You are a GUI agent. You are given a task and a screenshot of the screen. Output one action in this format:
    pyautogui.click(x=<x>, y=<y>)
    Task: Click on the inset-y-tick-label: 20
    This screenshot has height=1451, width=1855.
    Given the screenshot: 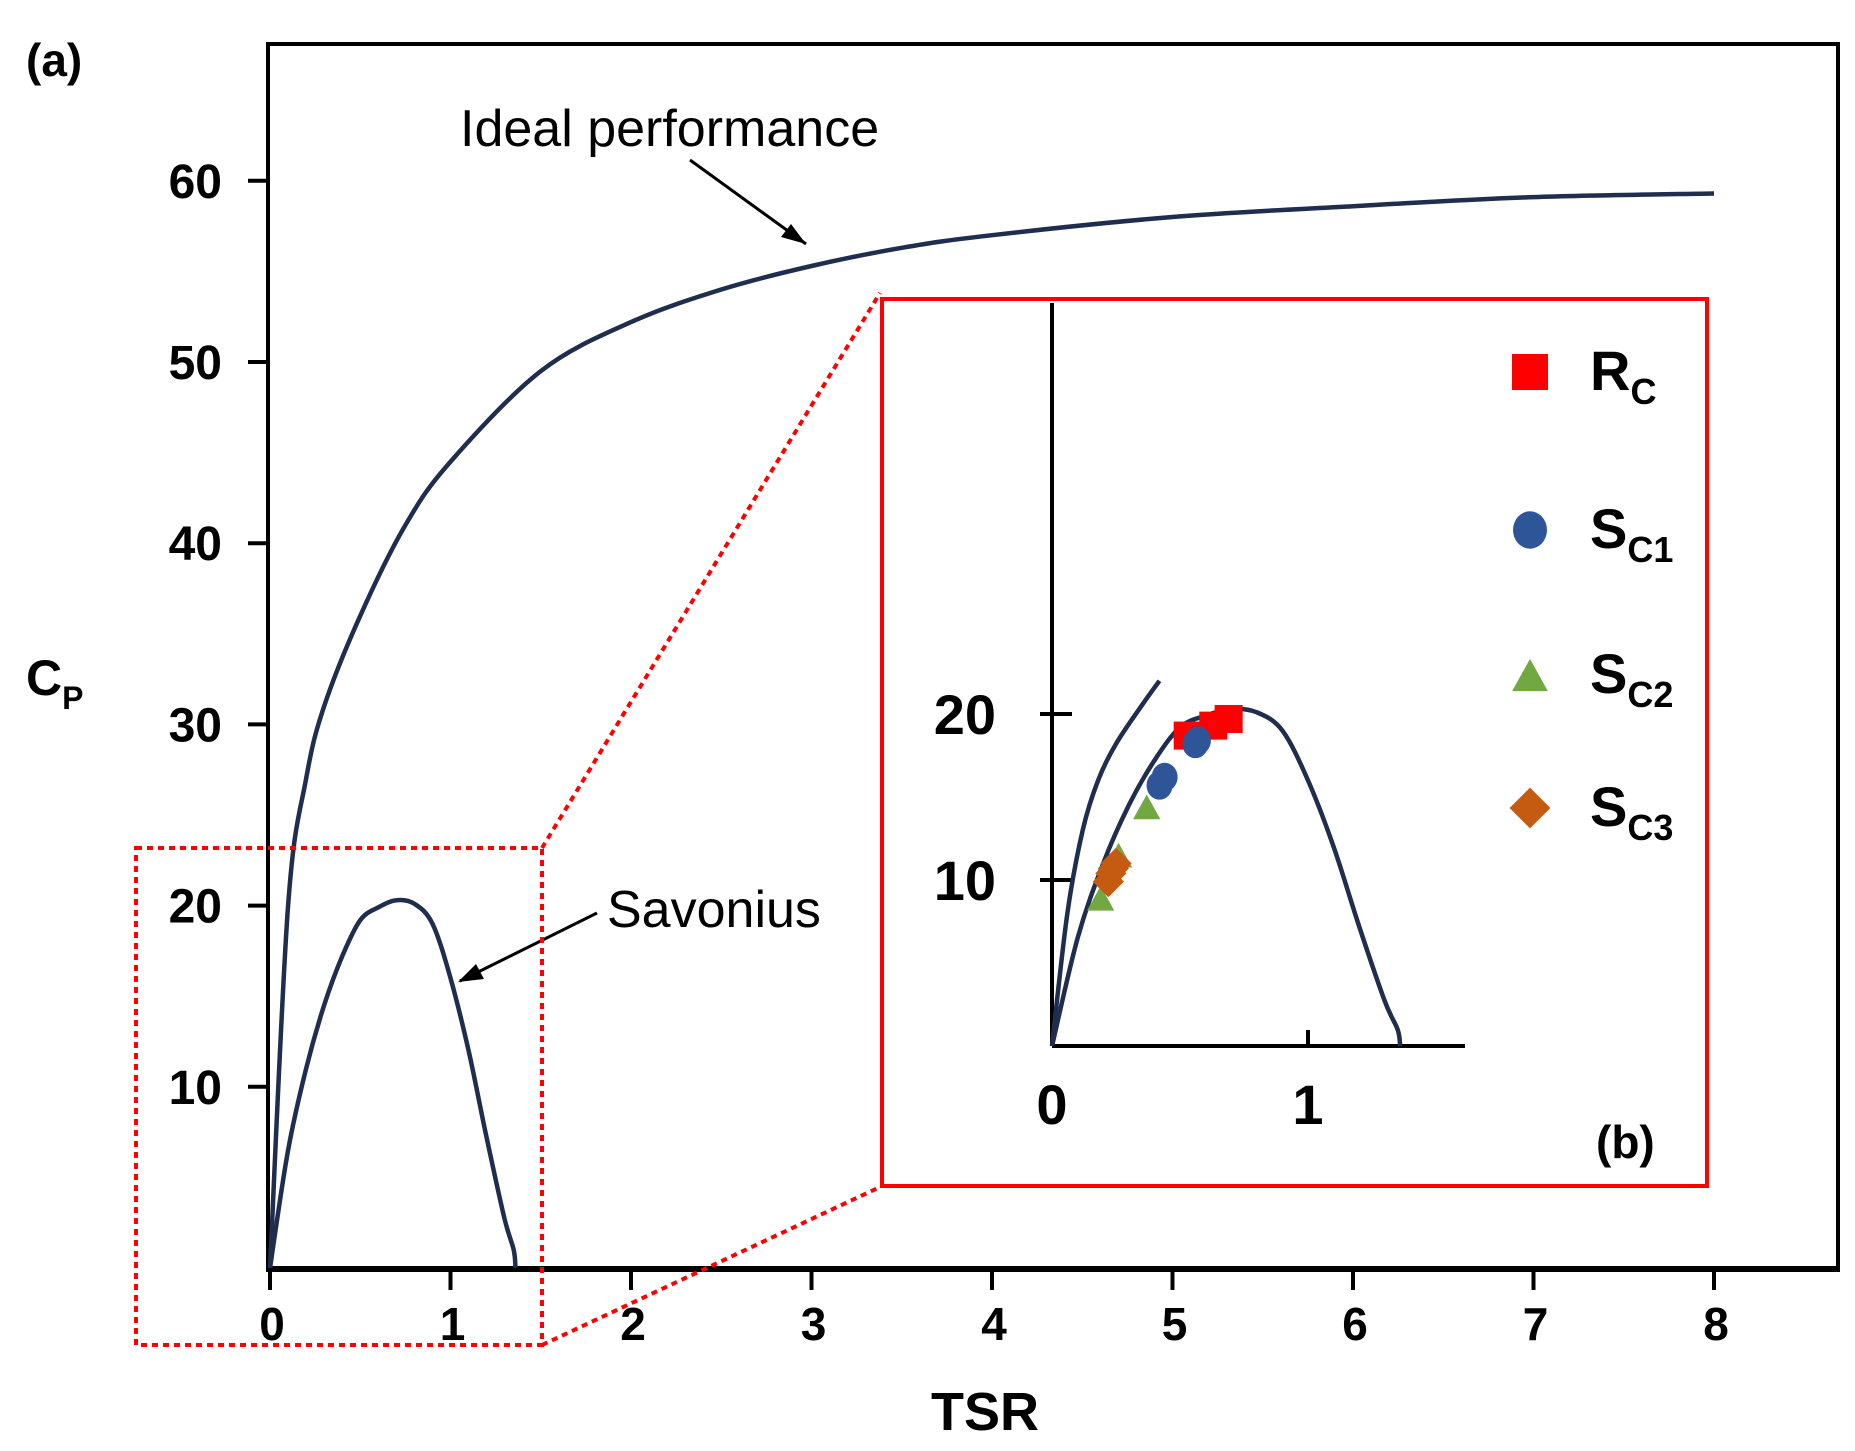 What is the action you would take?
    pyautogui.click(x=965, y=714)
    